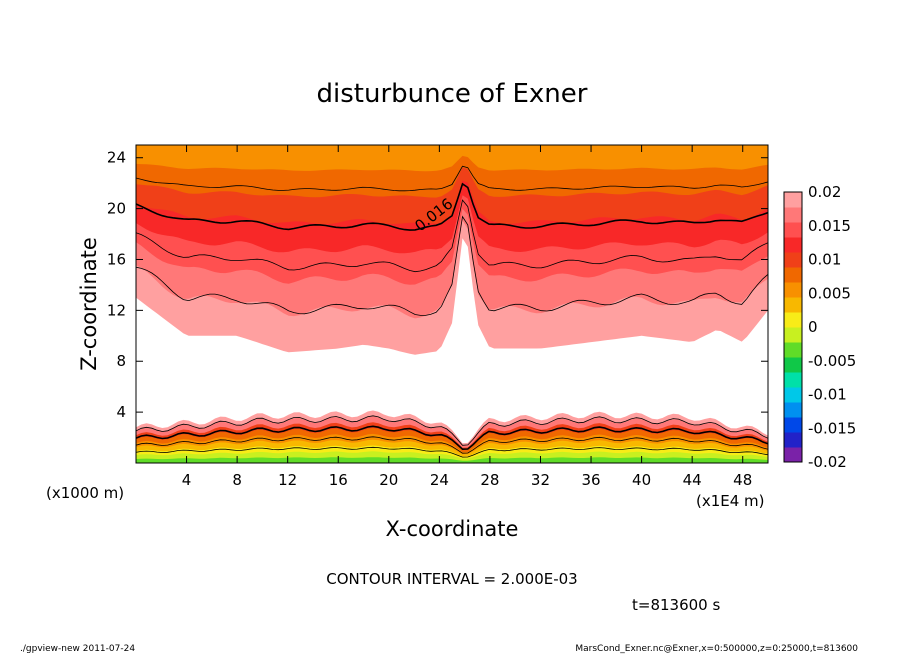 The height and width of the screenshot is (654, 904). I want to click on x-tick-label: 12, so click(287, 480).